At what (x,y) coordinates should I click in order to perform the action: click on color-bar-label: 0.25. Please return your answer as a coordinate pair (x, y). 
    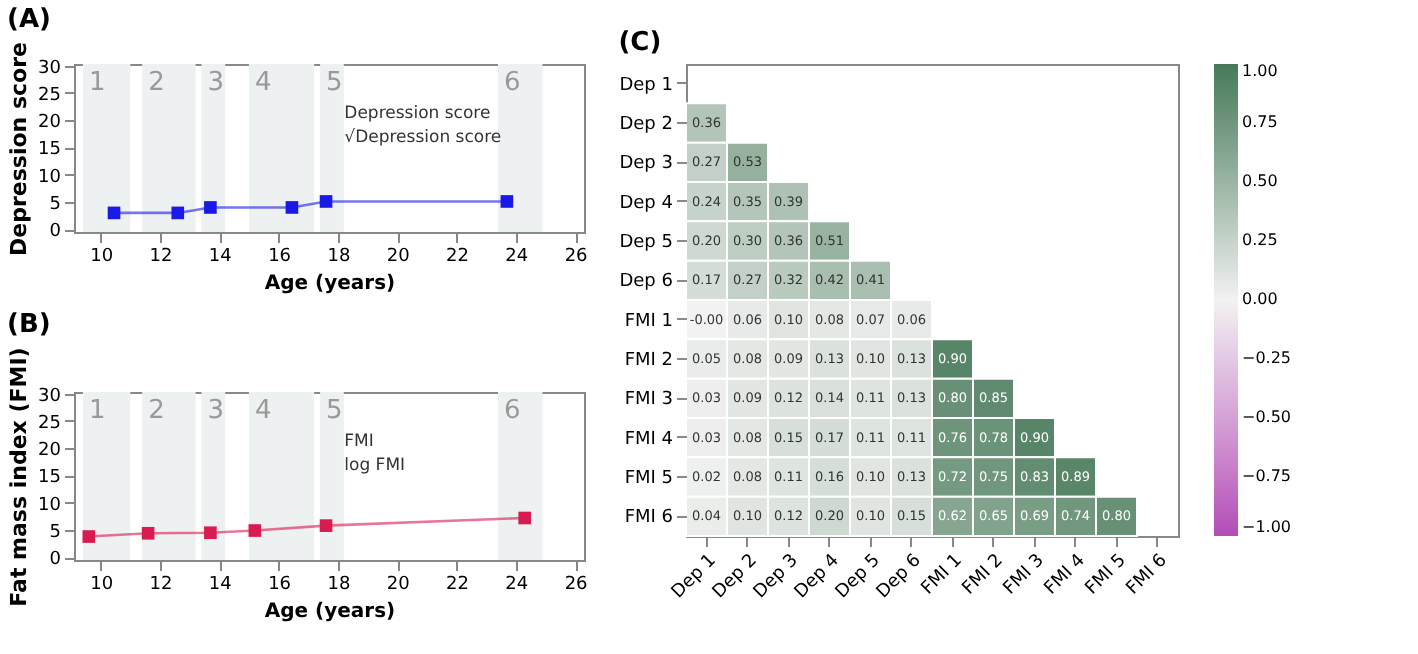
    Looking at the image, I should click on (1260, 240).